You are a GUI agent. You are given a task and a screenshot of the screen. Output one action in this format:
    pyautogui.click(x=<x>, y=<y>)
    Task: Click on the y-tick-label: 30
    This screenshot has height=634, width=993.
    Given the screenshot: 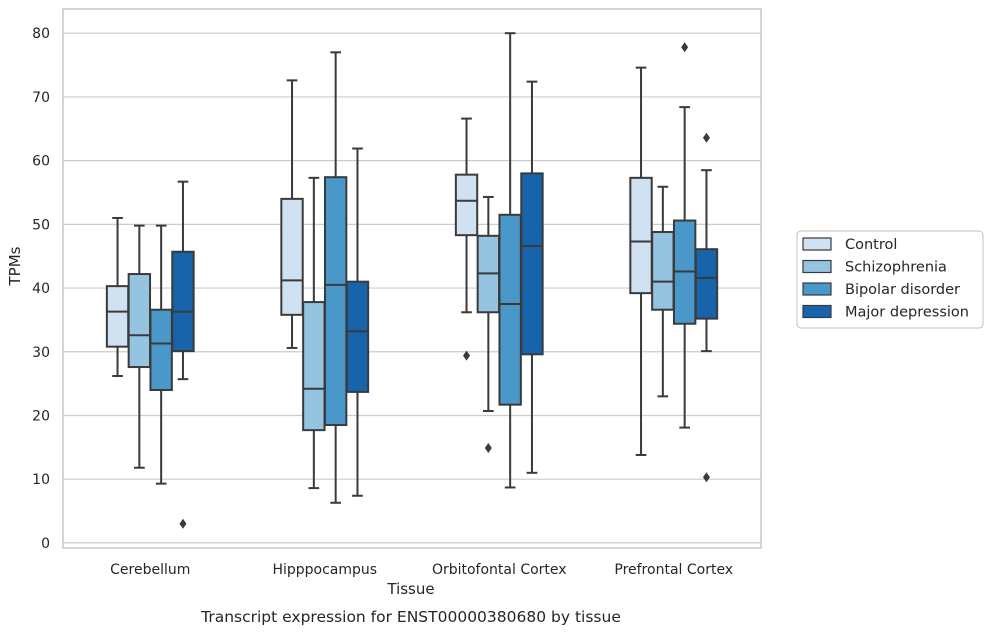 What is the action you would take?
    pyautogui.click(x=41, y=353)
    